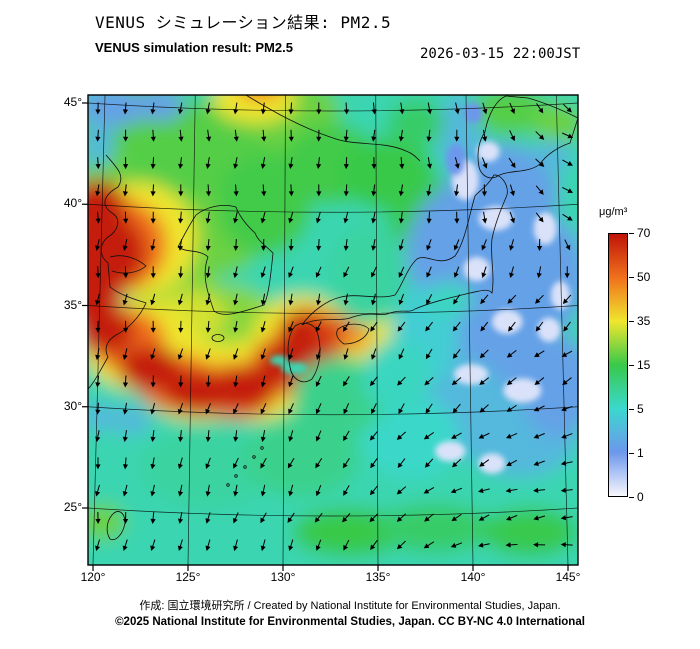 The width and height of the screenshot is (700, 649). I want to click on colorbar-tick-label: 1, so click(640, 453).